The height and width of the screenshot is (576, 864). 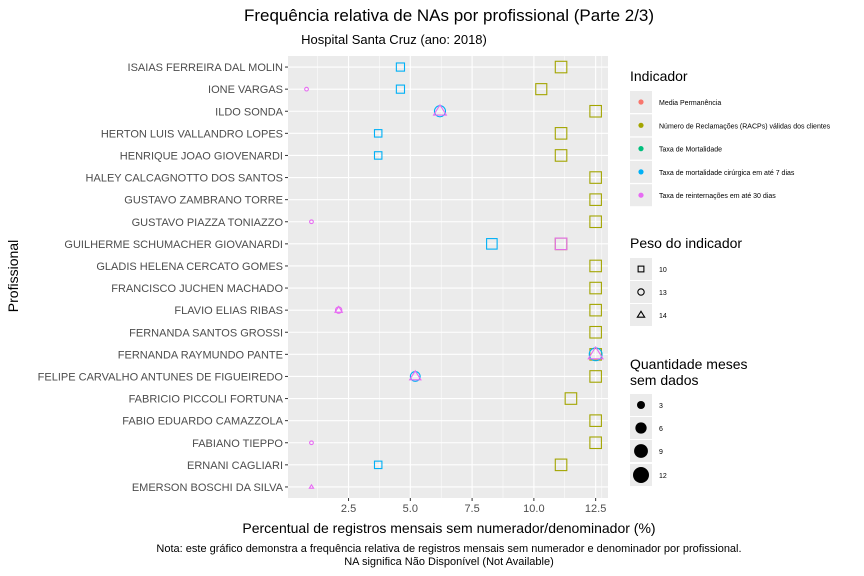 What do you see at coordinates (202, 422) in the screenshot?
I see `y-tick-label-fabio-eduardo-camazzola: FABIO EDUARDO CAMAZZOLA` at bounding box center [202, 422].